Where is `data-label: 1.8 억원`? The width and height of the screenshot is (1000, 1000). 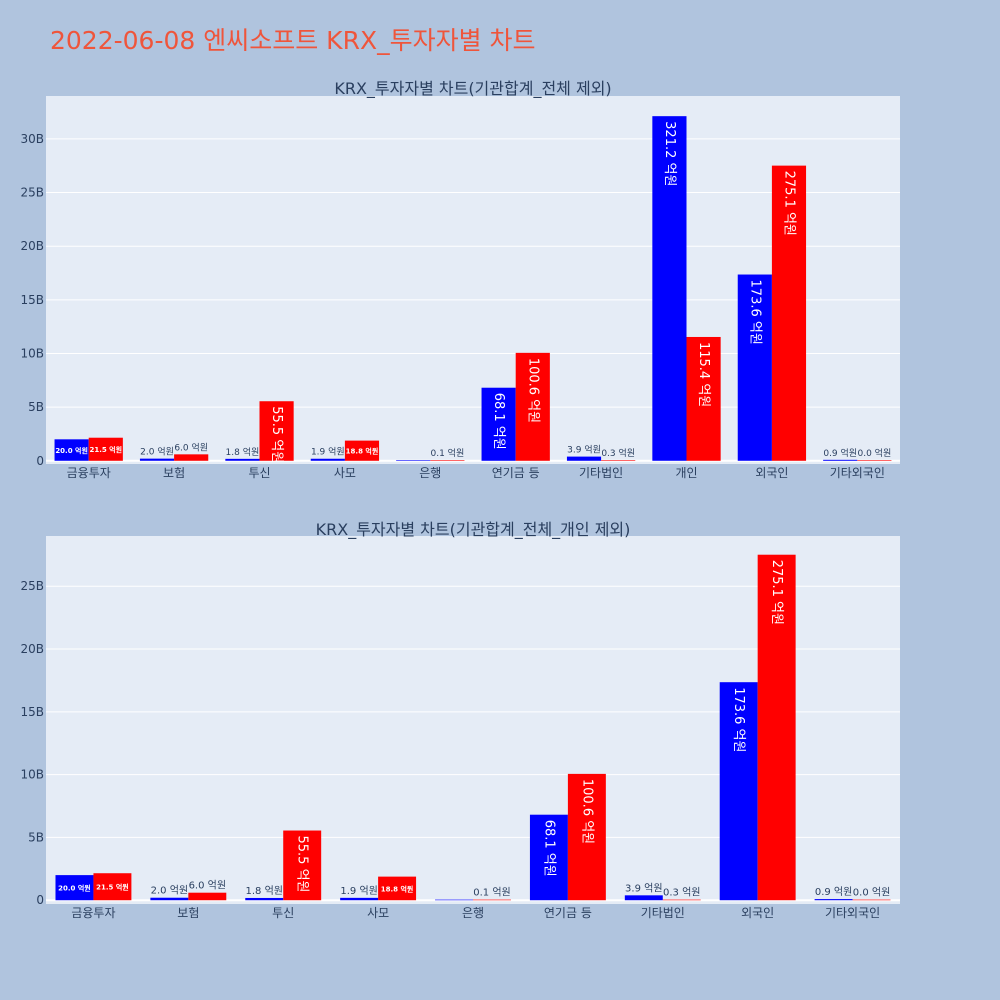 data-label: 1.8 억원 is located at coordinates (264, 891).